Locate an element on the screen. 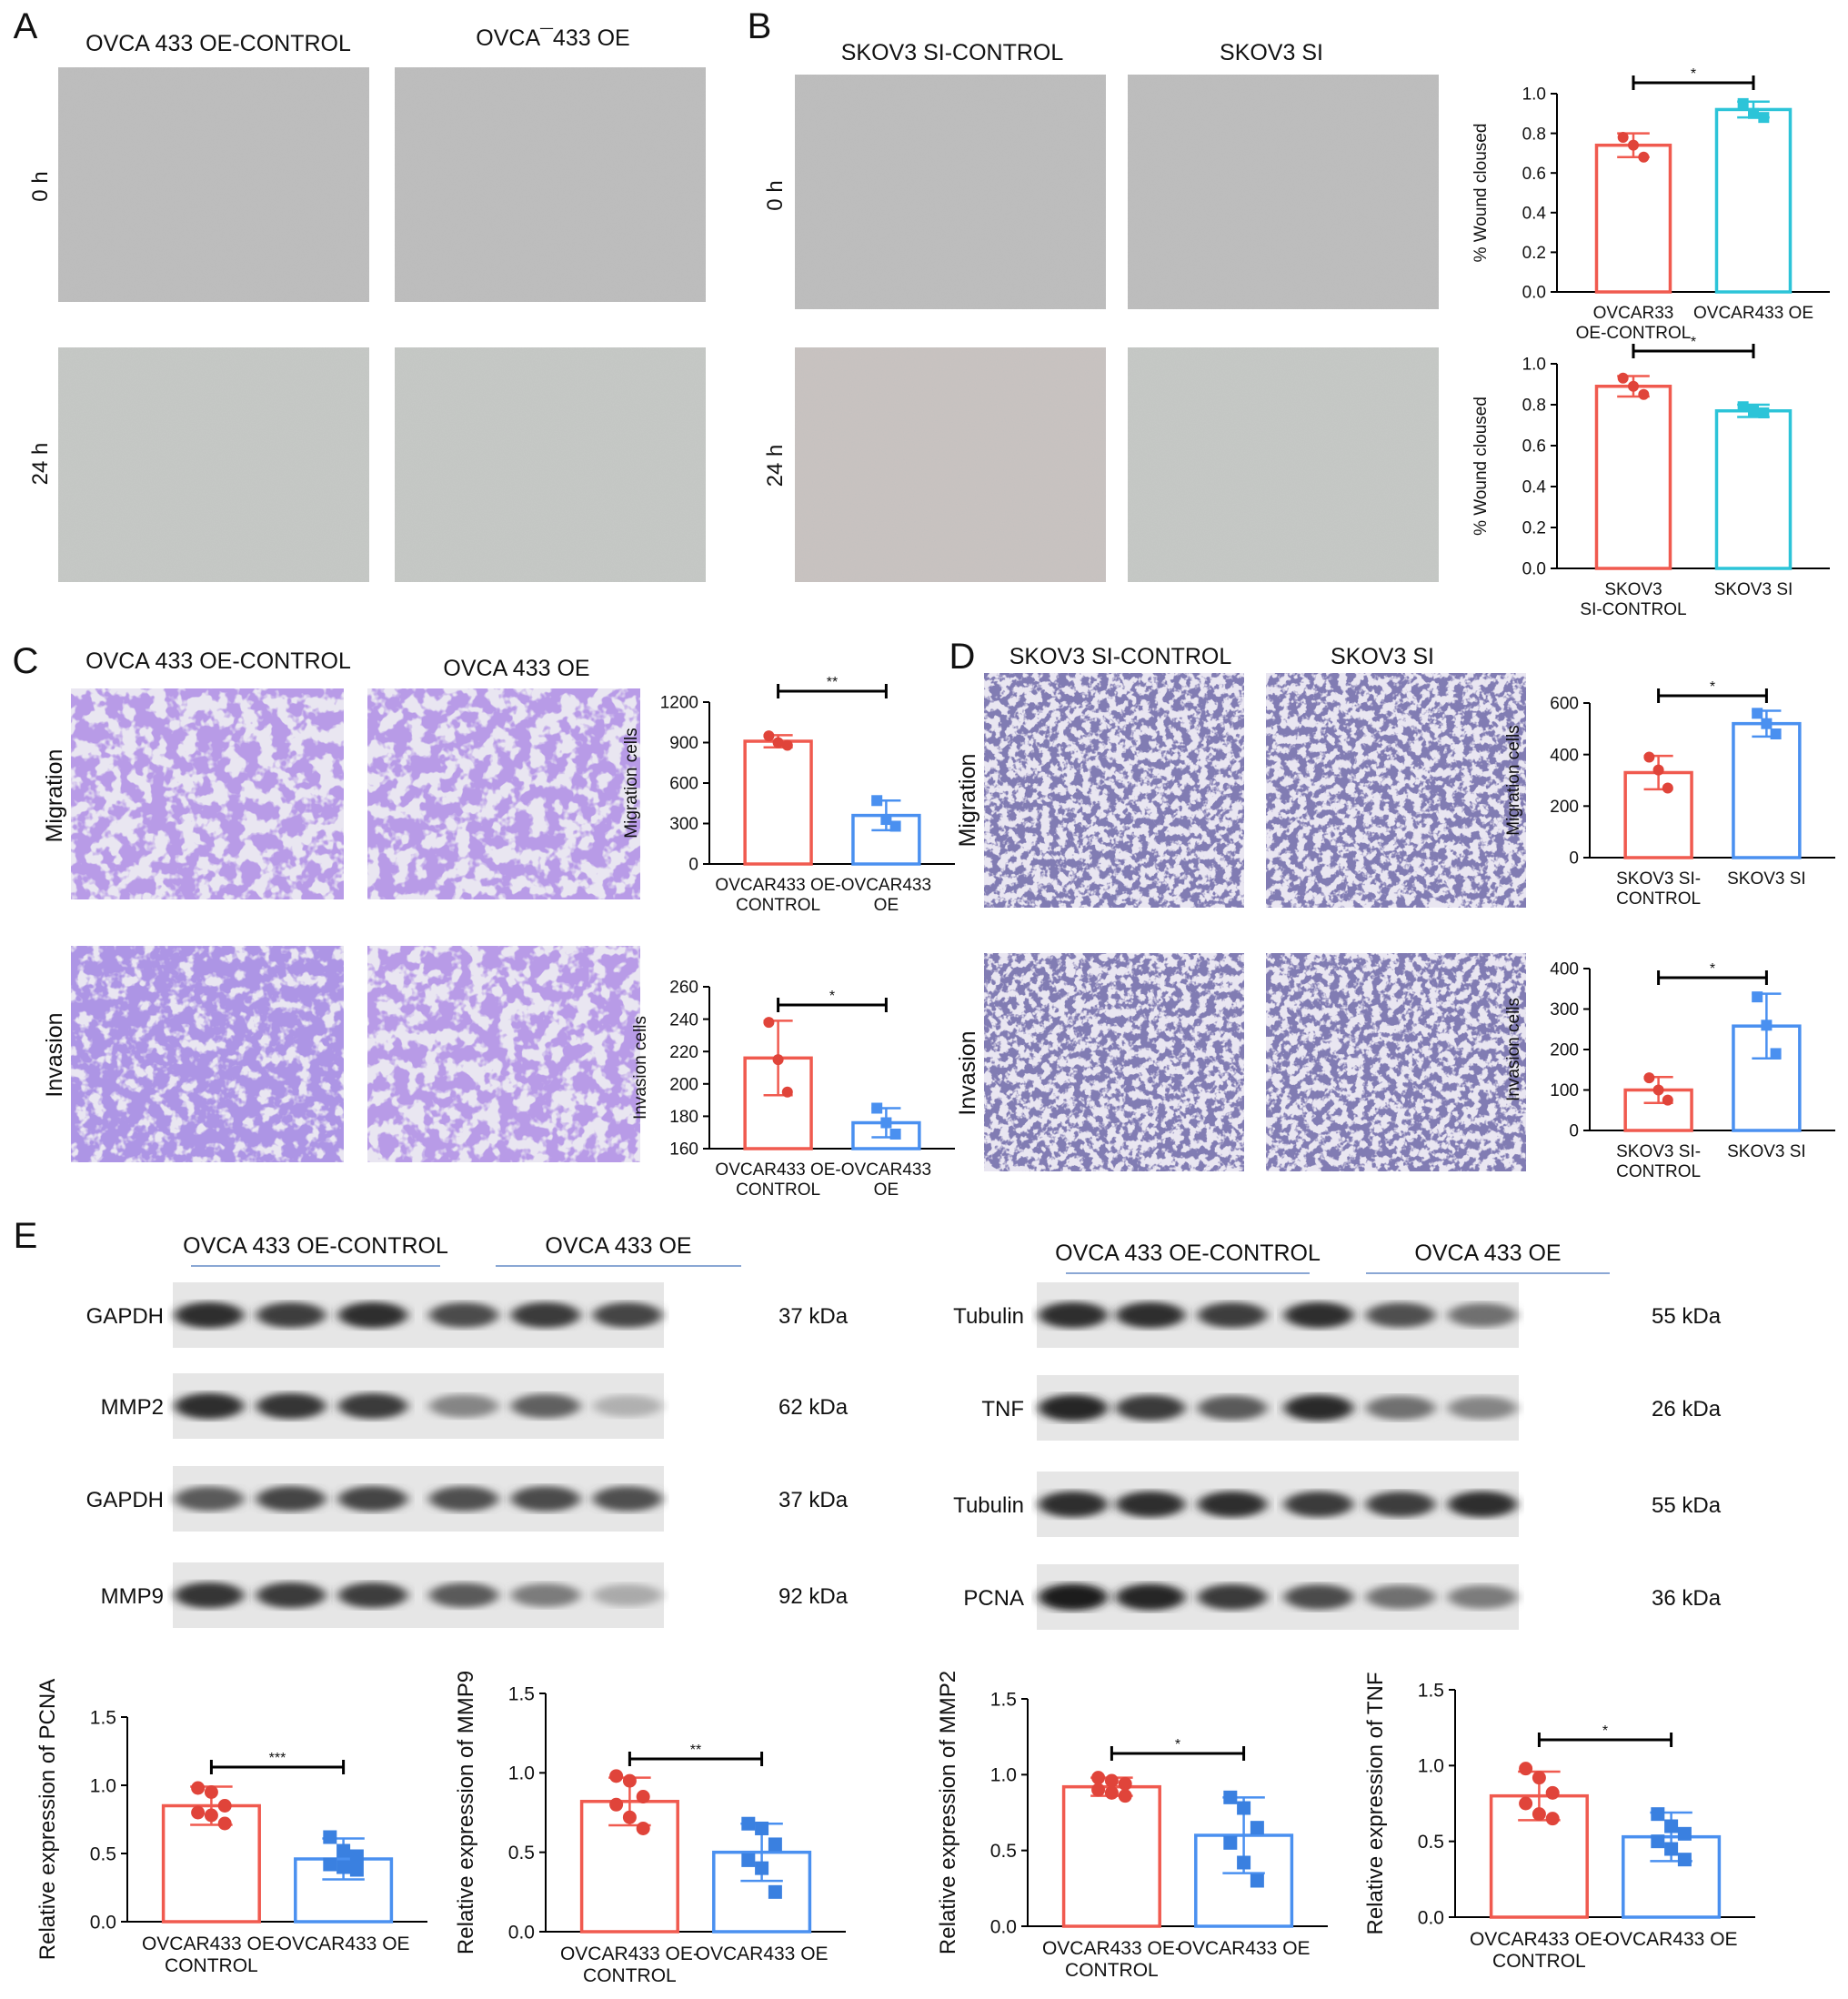  blot-protein-label: GAPDH is located at coordinates (125, 1500).